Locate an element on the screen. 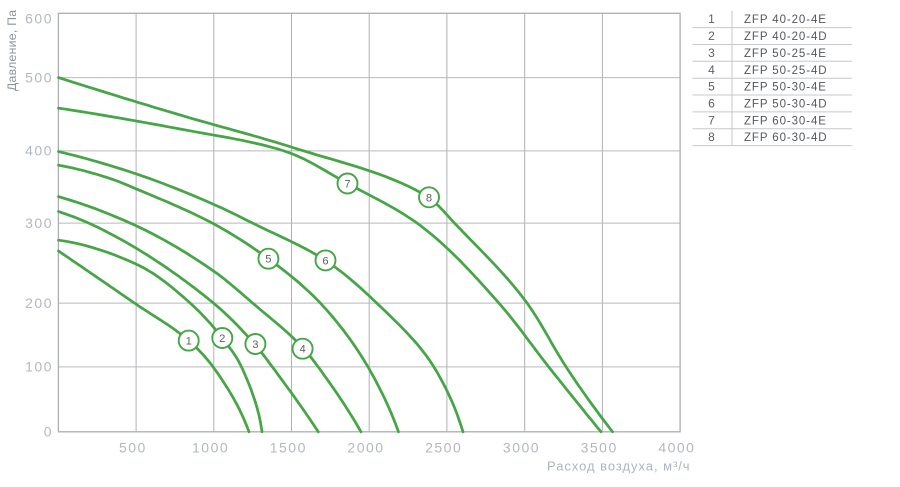  svg-text: 4000 is located at coordinates (676, 448).